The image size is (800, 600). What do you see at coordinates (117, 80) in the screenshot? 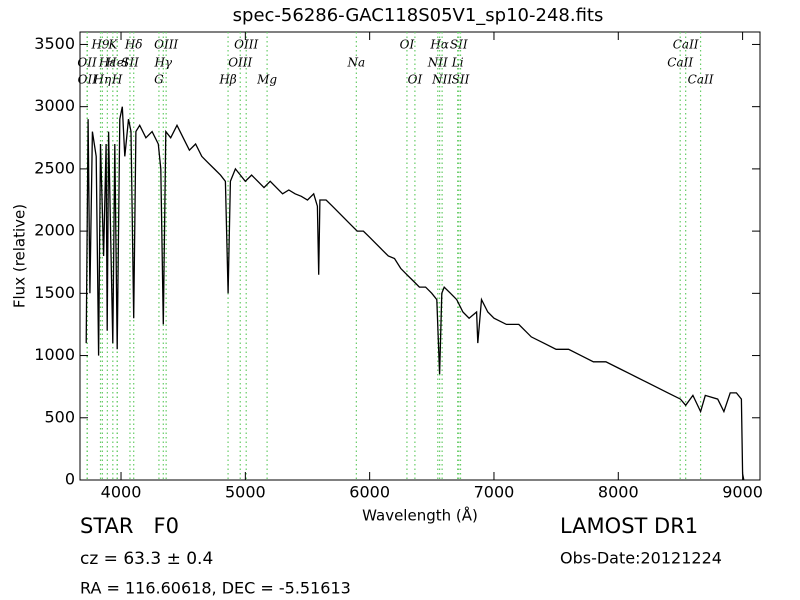
I see `spectral-line-label: H` at bounding box center [117, 80].